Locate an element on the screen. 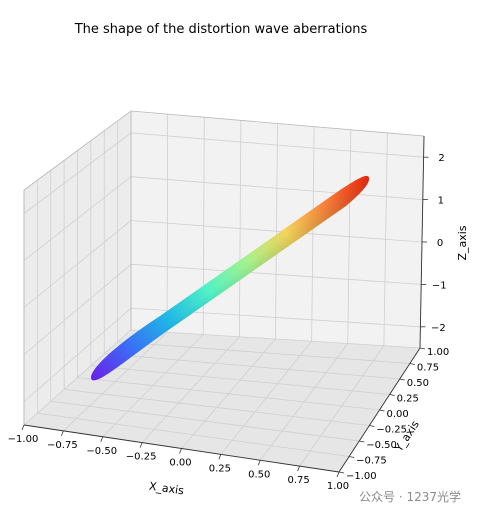 The image size is (487, 518). x-axis-ticks: −1.00 −0.75 −0.50 −0.25 0.00 0.25 0.50 0.75 1.00 is located at coordinates (178, 458).